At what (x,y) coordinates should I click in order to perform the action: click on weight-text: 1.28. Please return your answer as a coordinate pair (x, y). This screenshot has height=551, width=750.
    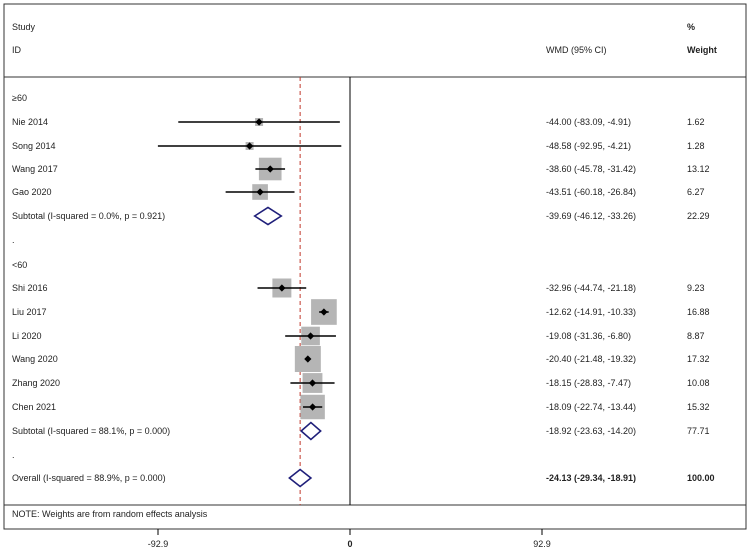
    Looking at the image, I should click on (696, 146).